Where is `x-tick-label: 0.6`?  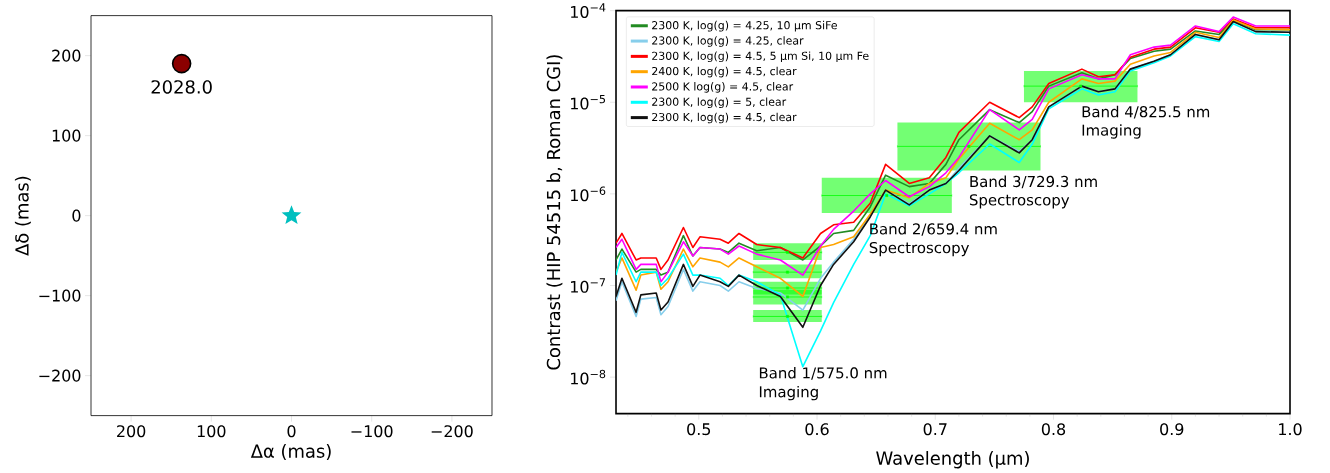 x-tick-label: 0.6 is located at coordinates (817, 429).